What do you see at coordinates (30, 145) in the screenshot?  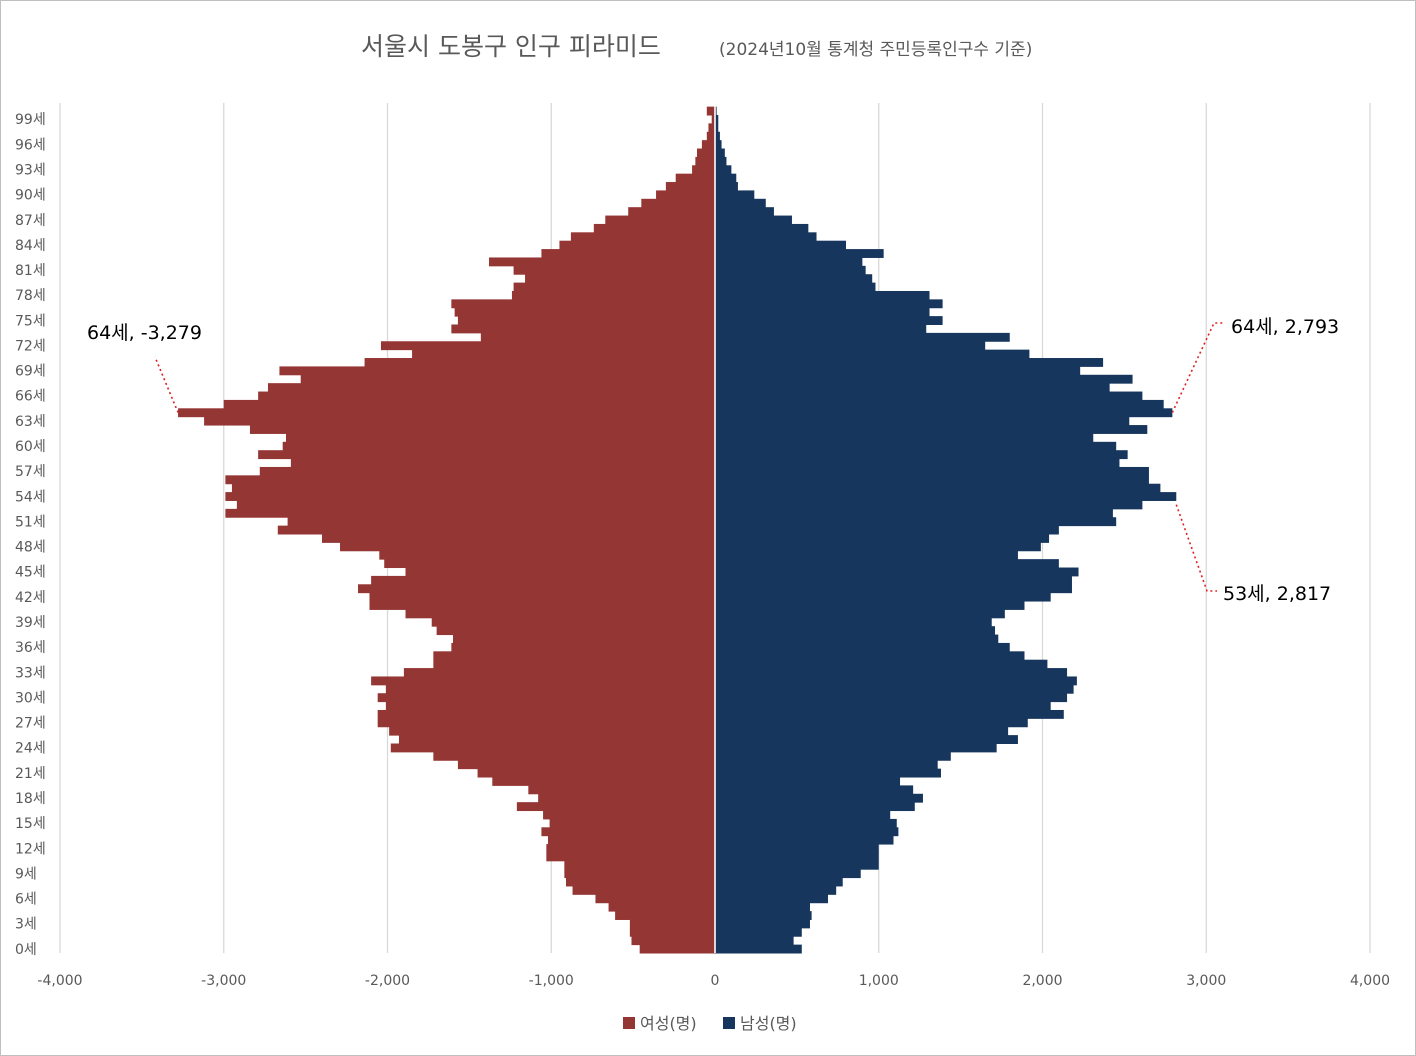 I see `y-tick-label: 96세` at bounding box center [30, 145].